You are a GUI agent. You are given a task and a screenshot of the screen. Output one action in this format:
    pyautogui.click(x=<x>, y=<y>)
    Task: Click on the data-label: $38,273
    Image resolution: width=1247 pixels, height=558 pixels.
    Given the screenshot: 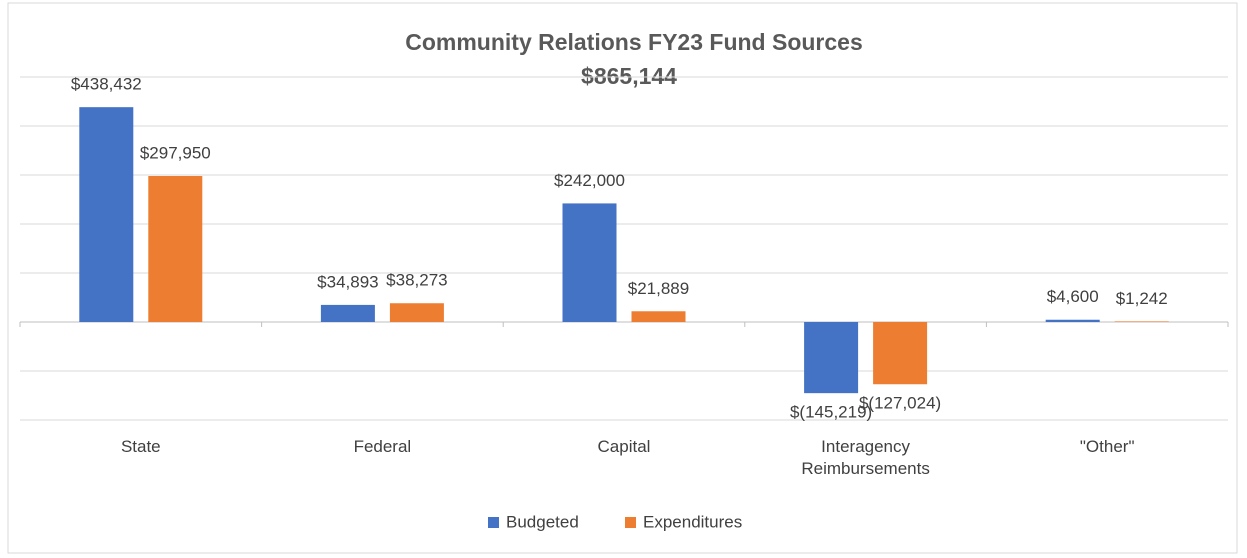 What is the action you would take?
    pyautogui.click(x=416, y=280)
    